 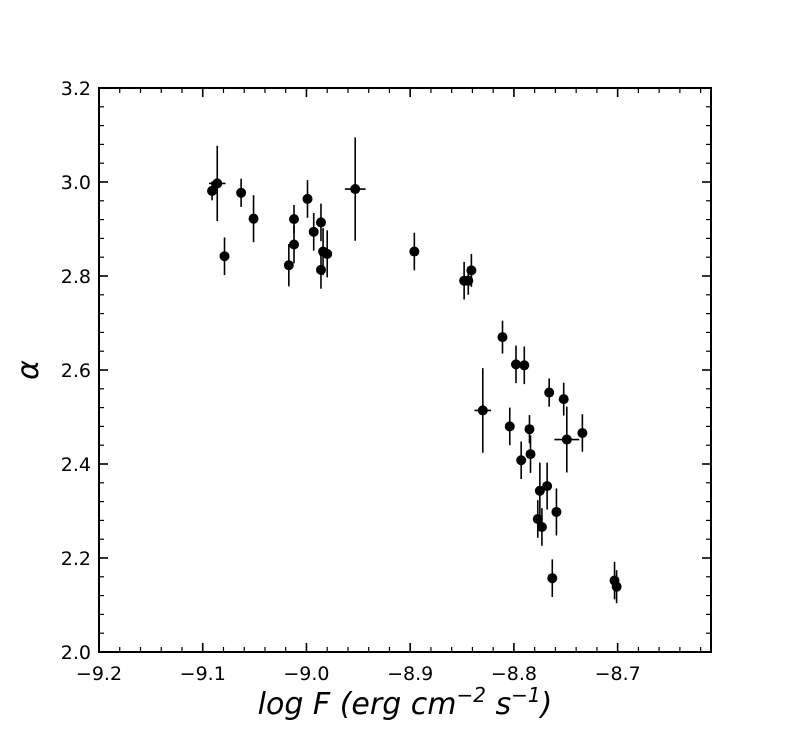 What do you see at coordinates (410, 674) in the screenshot?
I see `x-tick-label: −8.9` at bounding box center [410, 674].